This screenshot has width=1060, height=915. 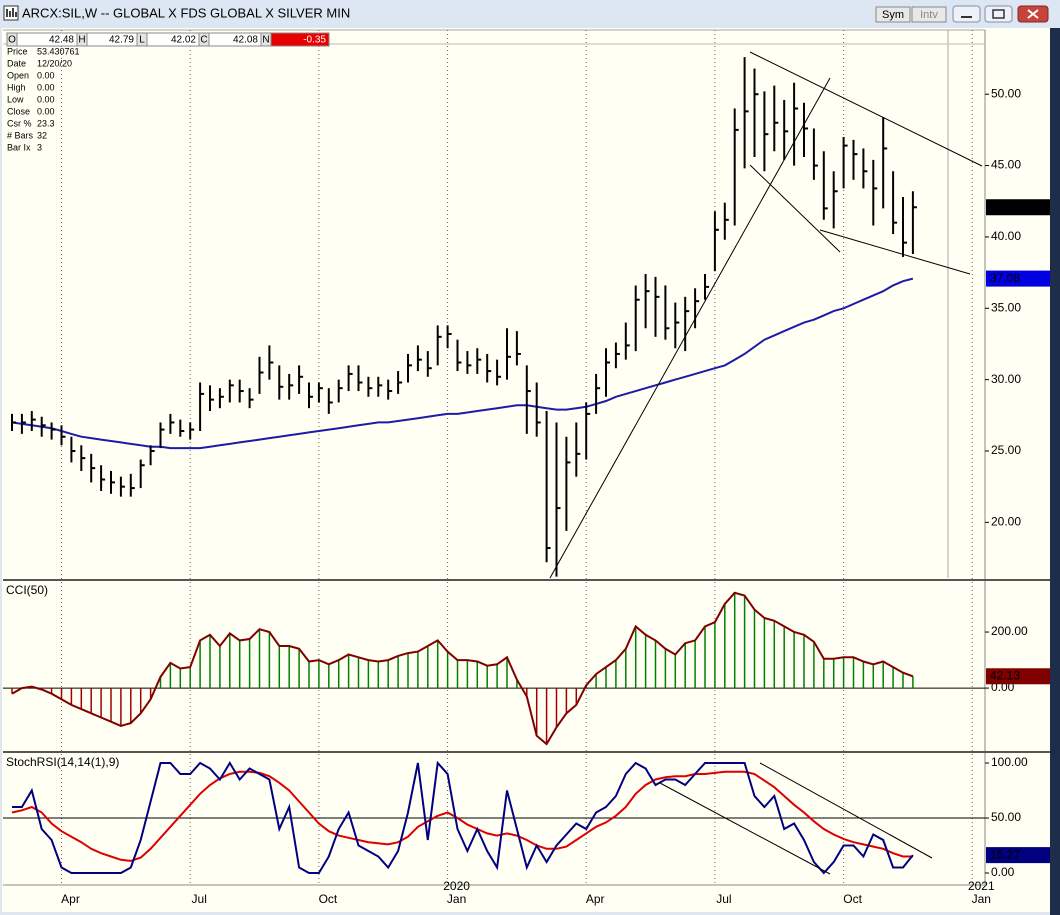 What do you see at coordinates (1006, 522) in the screenshot?
I see `y-tick-label: 20.00` at bounding box center [1006, 522].